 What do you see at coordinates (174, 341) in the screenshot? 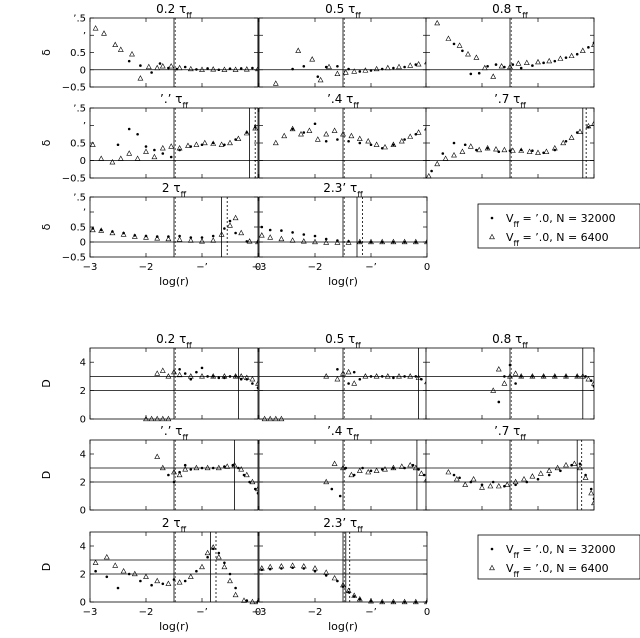
I see `panel-title: 0.2 τff` at bounding box center [174, 341].